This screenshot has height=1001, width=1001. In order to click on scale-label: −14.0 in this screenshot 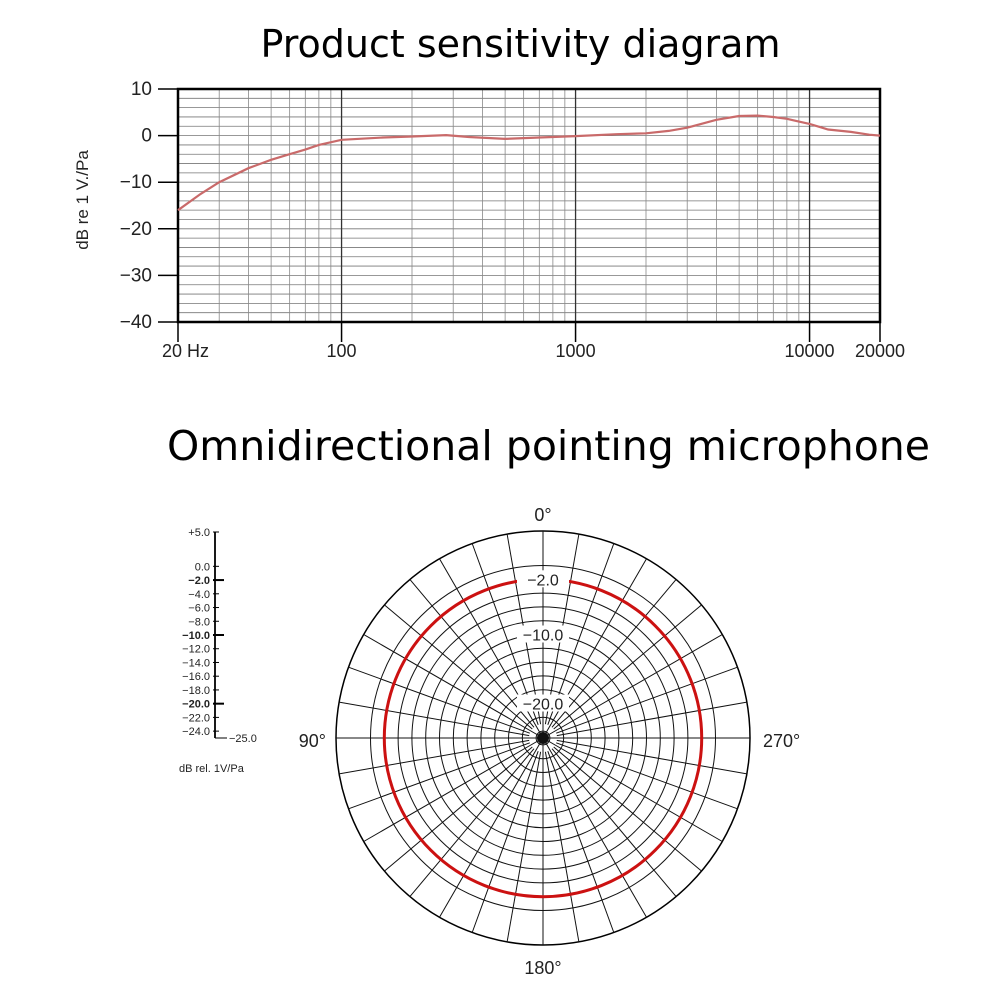, I will do `click(196, 663)`.